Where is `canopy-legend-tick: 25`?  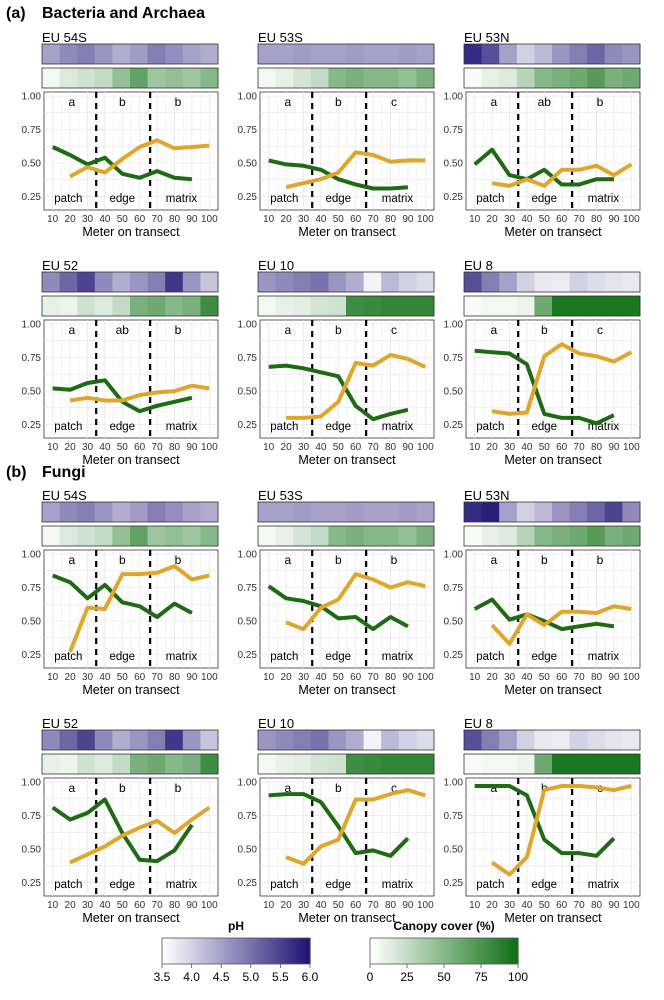 canopy-legend-tick: 25 is located at coordinates (407, 977).